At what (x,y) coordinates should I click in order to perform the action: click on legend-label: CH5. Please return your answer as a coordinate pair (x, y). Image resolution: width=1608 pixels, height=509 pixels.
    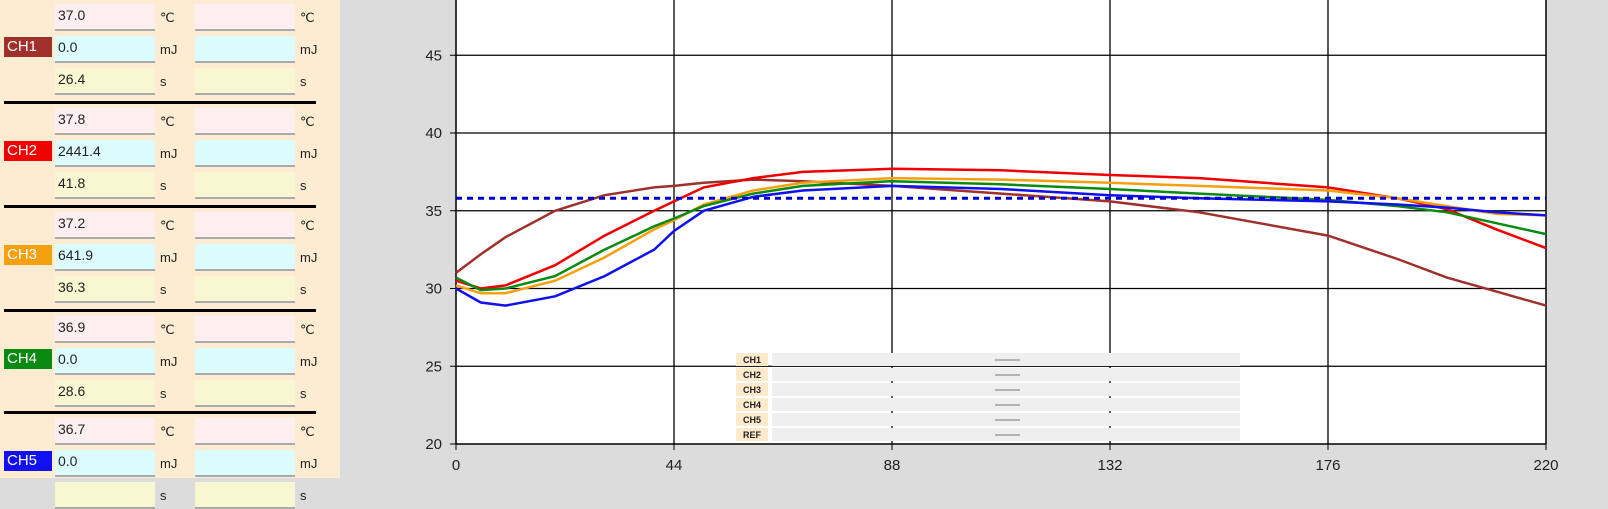
    Looking at the image, I should click on (752, 420).